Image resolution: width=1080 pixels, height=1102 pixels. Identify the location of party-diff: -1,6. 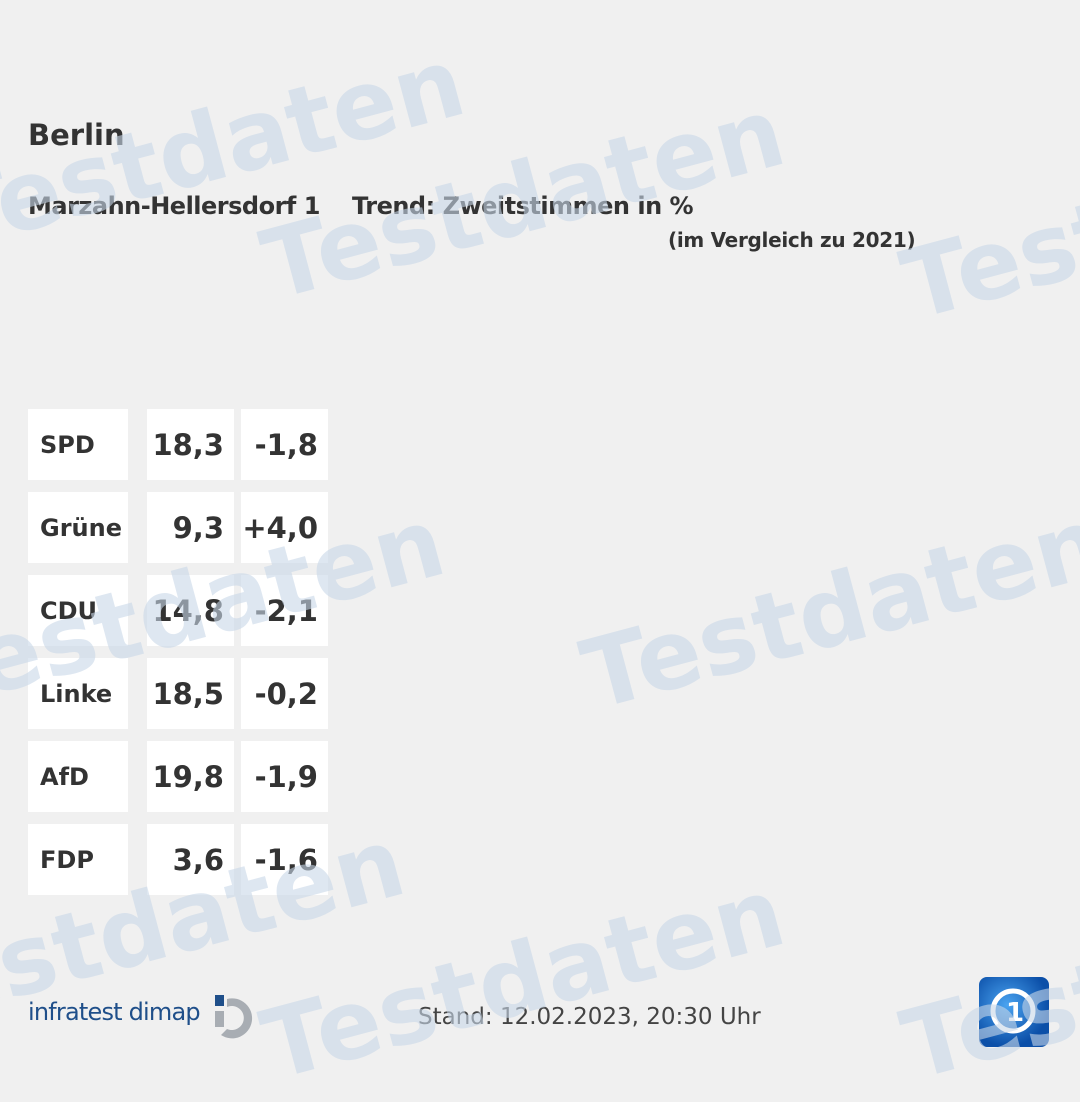
(284, 859).